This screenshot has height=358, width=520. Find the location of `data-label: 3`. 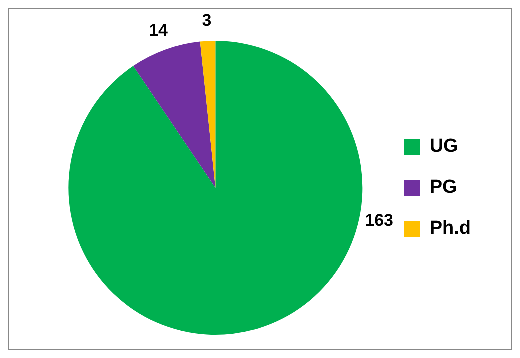

data-label: 3 is located at coordinates (207, 20).